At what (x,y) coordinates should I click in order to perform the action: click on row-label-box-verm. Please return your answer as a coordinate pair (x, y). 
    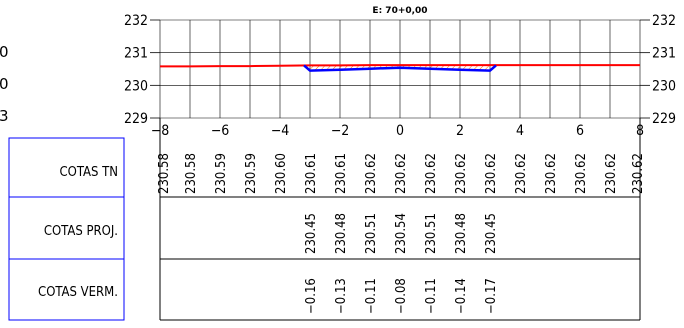
    Looking at the image, I should click on (66, 289).